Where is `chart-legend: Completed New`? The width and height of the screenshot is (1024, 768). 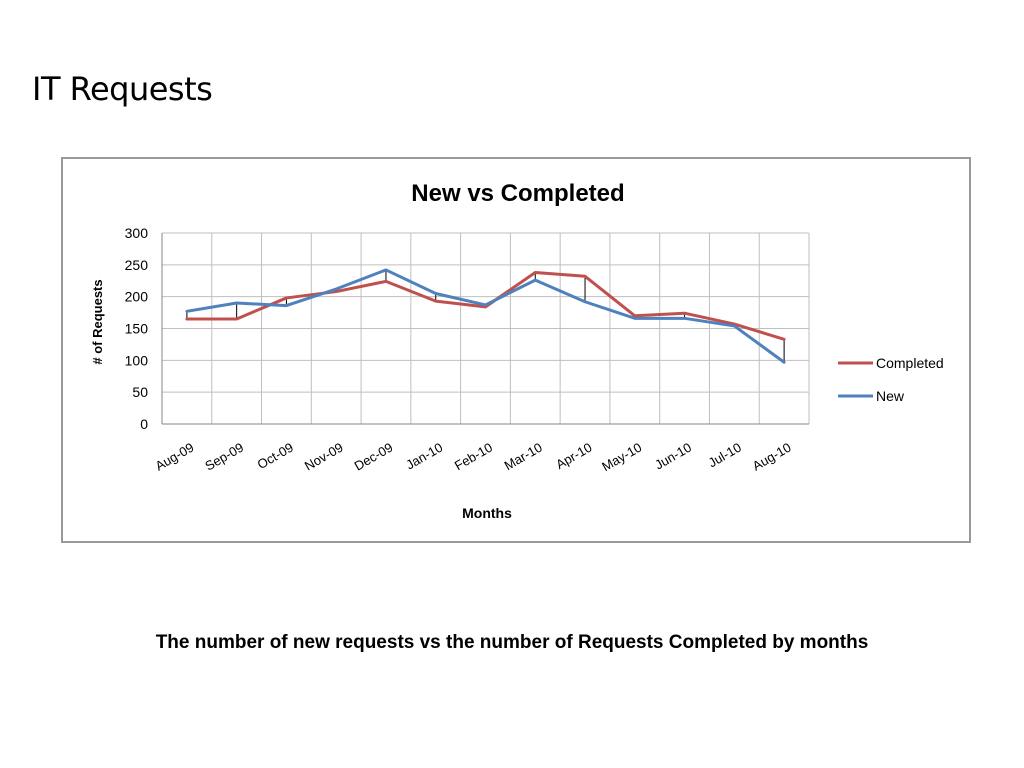
chart-legend: Completed New is located at coordinates (891, 379).